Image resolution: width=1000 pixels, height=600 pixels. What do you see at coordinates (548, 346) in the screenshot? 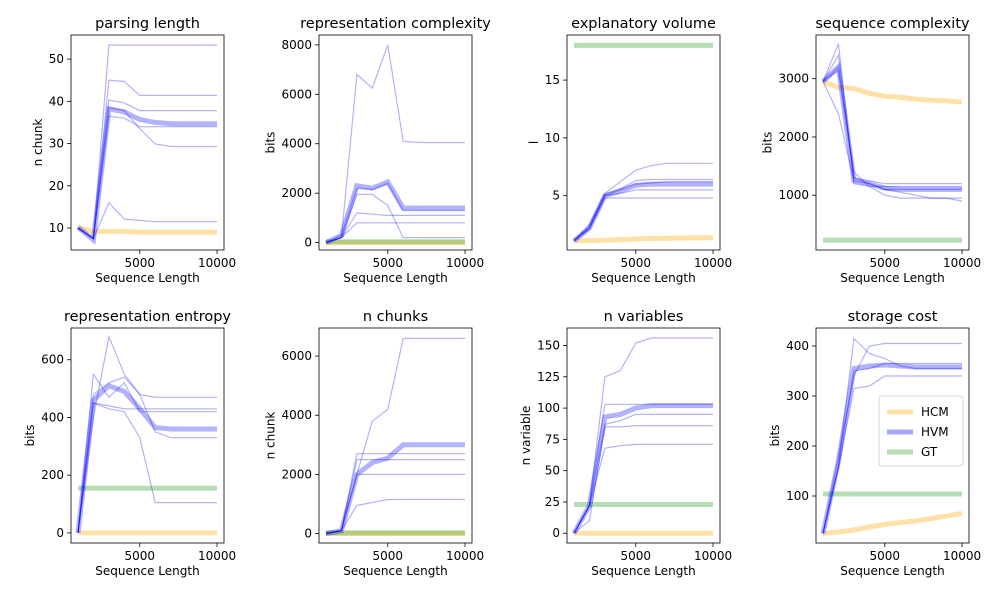
I see `y-tick-label: 150` at bounding box center [548, 346].